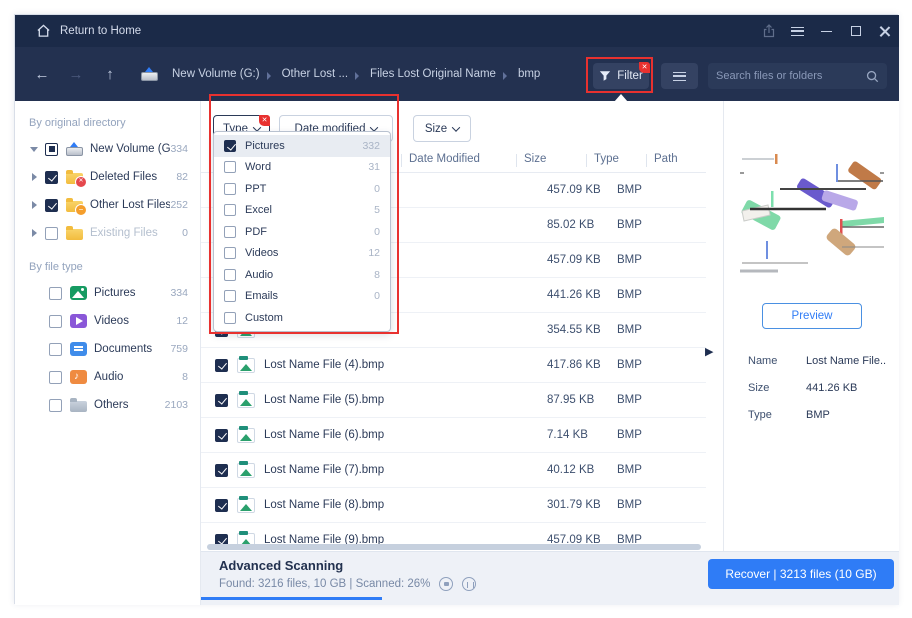 The image size is (912, 618). Describe the element at coordinates (427, 74) in the screenshot. I see `breadcrumb-item: Files Lost Original Name` at that location.